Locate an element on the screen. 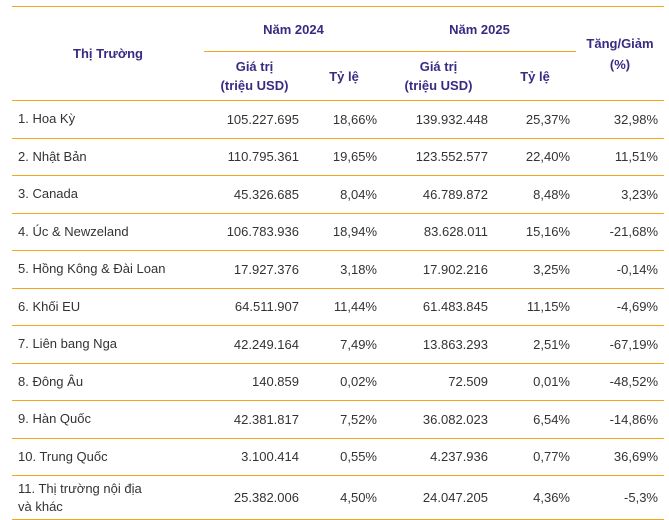  value-2024: 140.859 is located at coordinates (254, 382).